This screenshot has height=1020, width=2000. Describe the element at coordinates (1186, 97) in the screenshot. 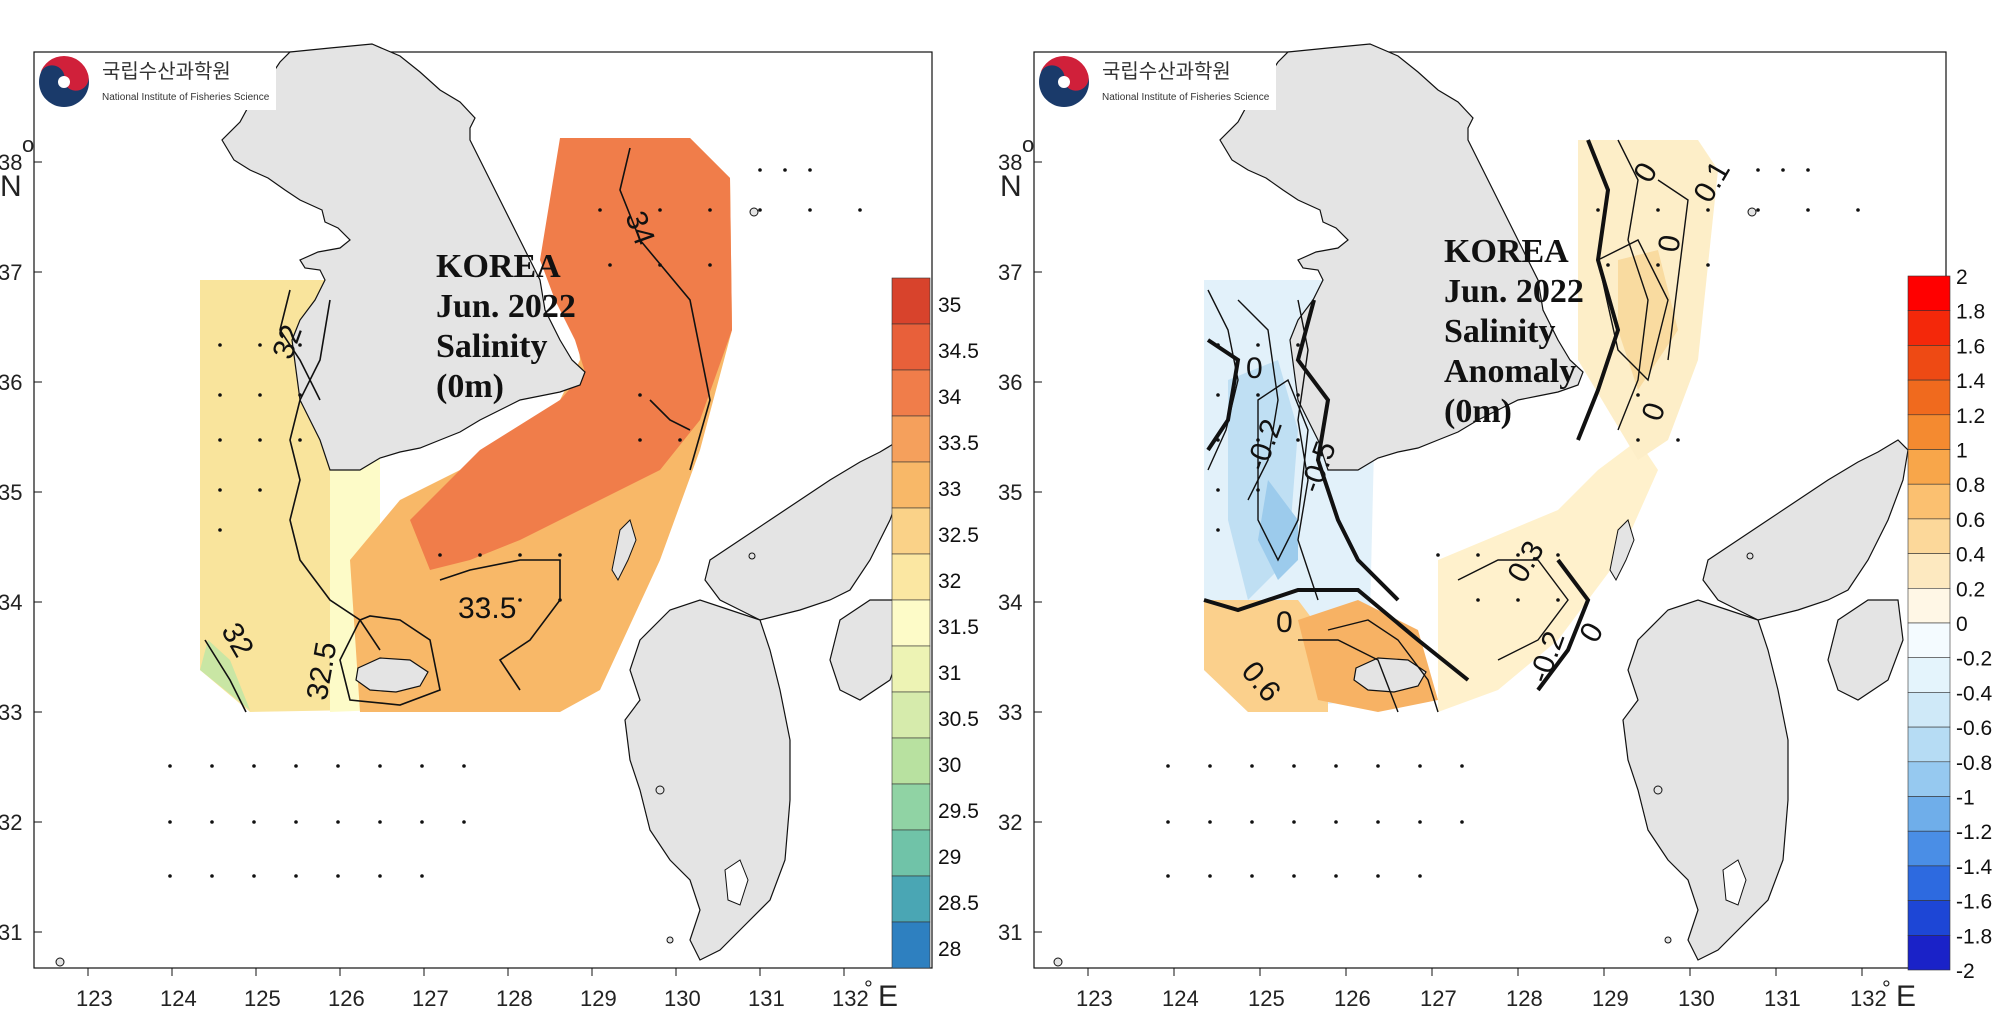

I see `right-logo-english: National Institute of Fisheries Science` at that location.